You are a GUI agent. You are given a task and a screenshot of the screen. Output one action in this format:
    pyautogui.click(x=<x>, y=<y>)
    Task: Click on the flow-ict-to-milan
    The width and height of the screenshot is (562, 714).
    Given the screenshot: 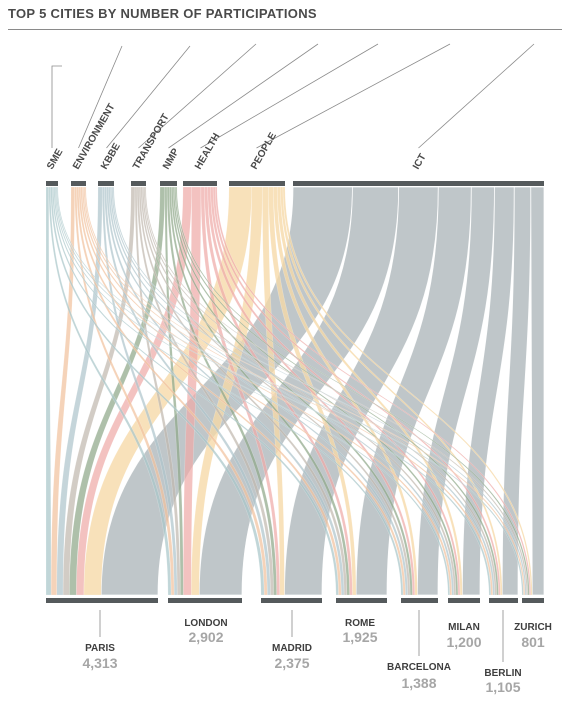 What is the action you would take?
    pyautogui.click(x=488, y=391)
    